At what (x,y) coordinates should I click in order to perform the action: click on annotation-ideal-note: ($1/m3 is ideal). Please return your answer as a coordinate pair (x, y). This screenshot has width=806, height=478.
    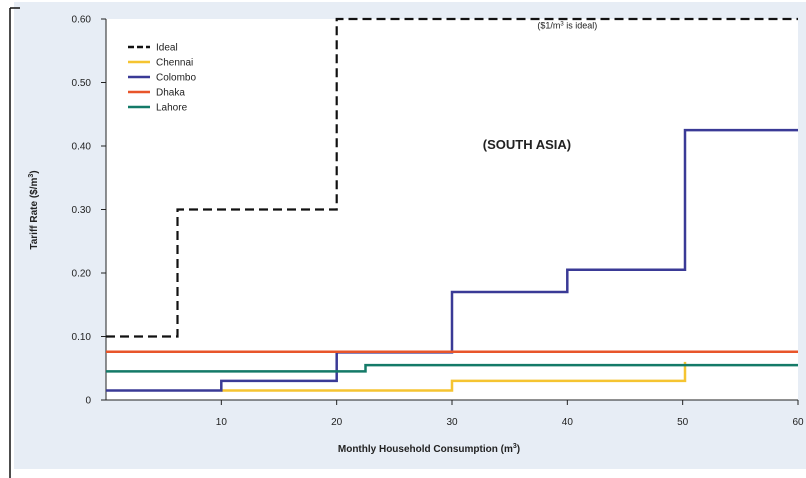
    Looking at the image, I should click on (567, 26).